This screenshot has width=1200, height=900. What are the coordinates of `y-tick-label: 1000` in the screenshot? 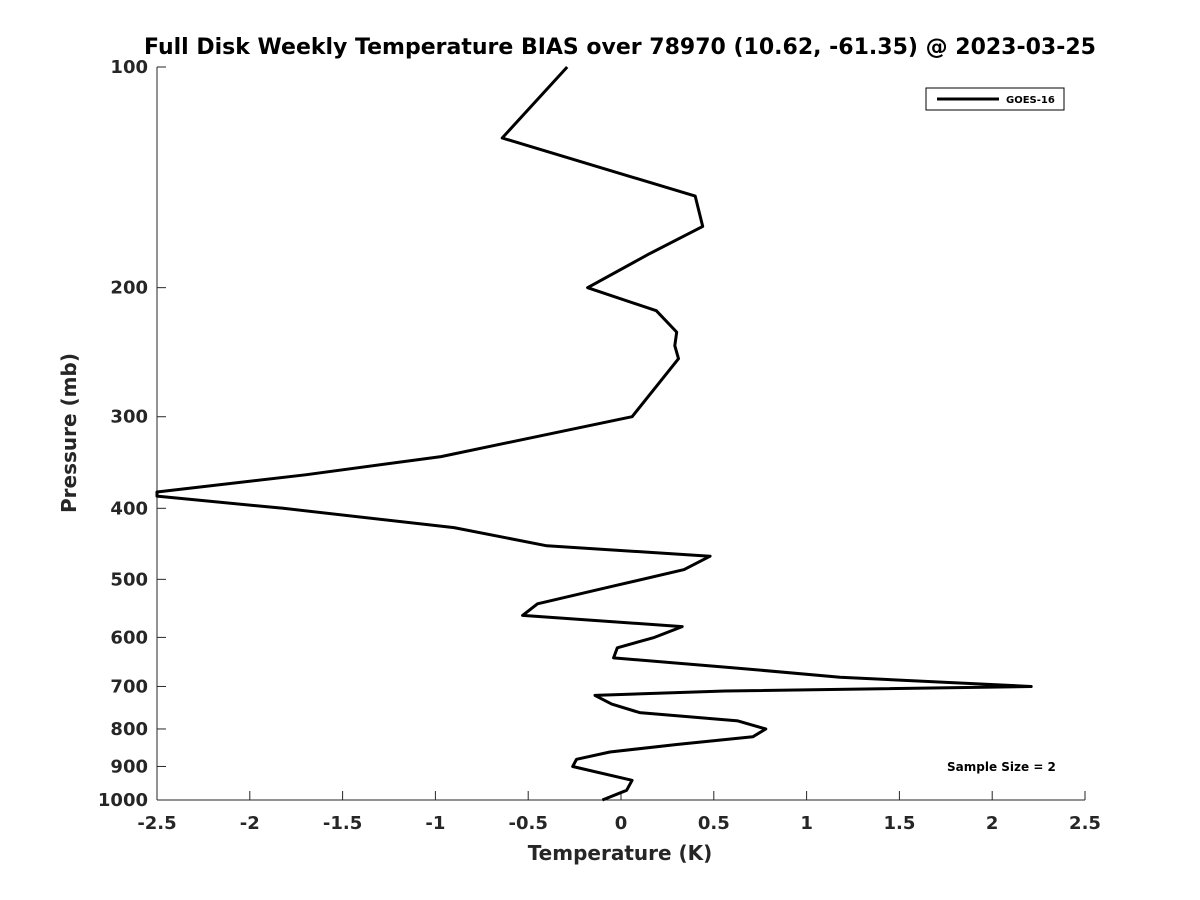 It's located at (123, 800).